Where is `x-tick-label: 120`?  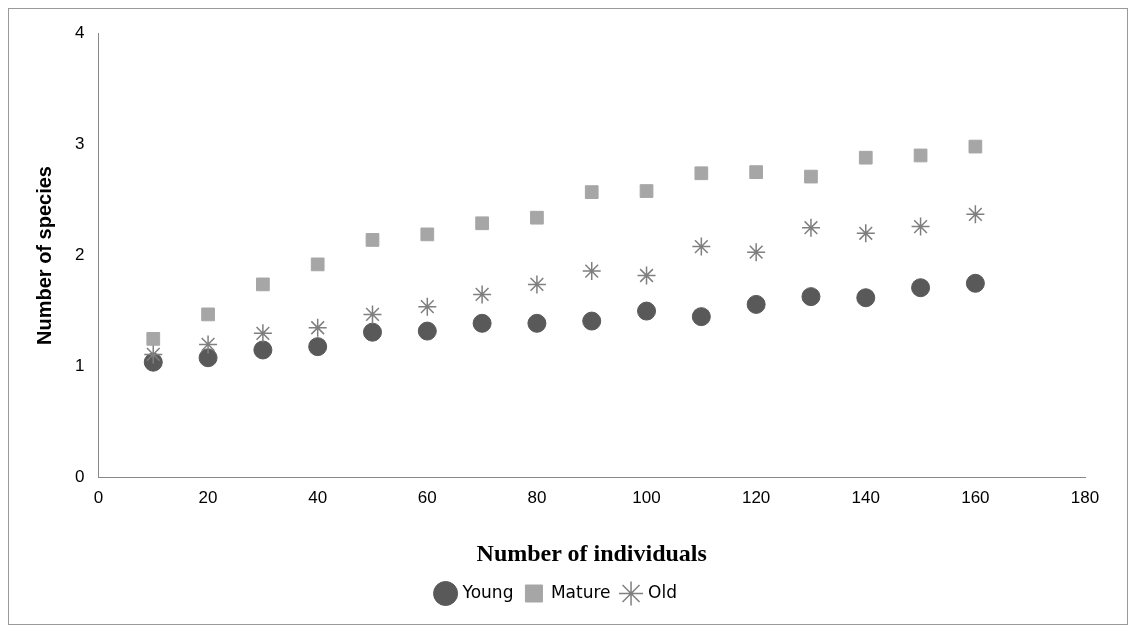
x-tick-label: 120 is located at coordinates (756, 497).